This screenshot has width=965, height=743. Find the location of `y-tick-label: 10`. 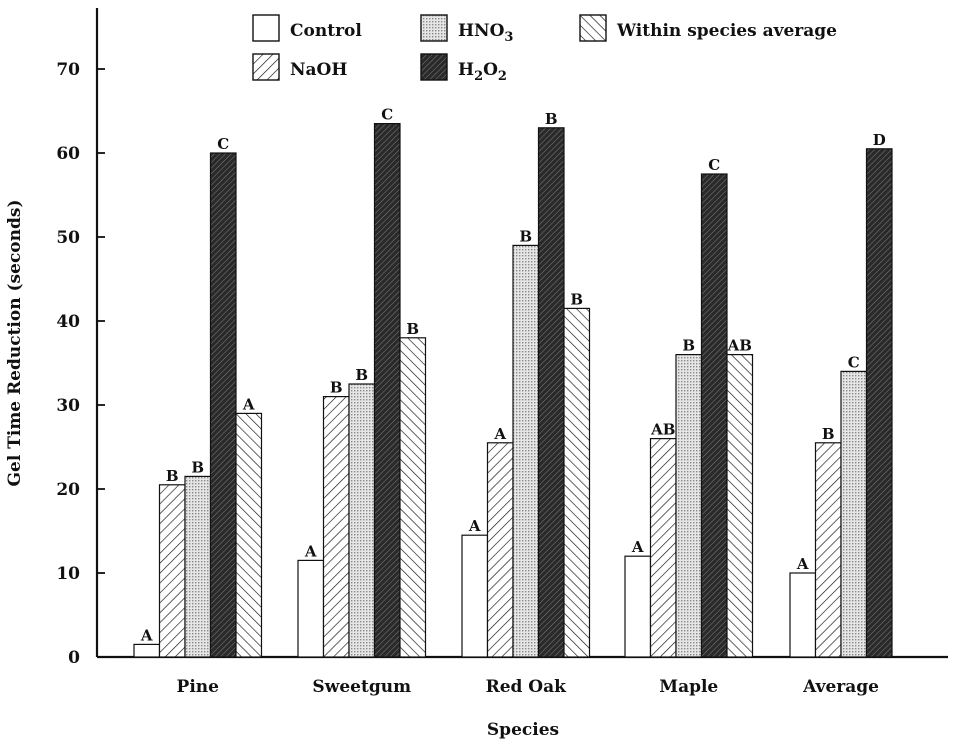

y-tick-label: 10 is located at coordinates (68, 574).